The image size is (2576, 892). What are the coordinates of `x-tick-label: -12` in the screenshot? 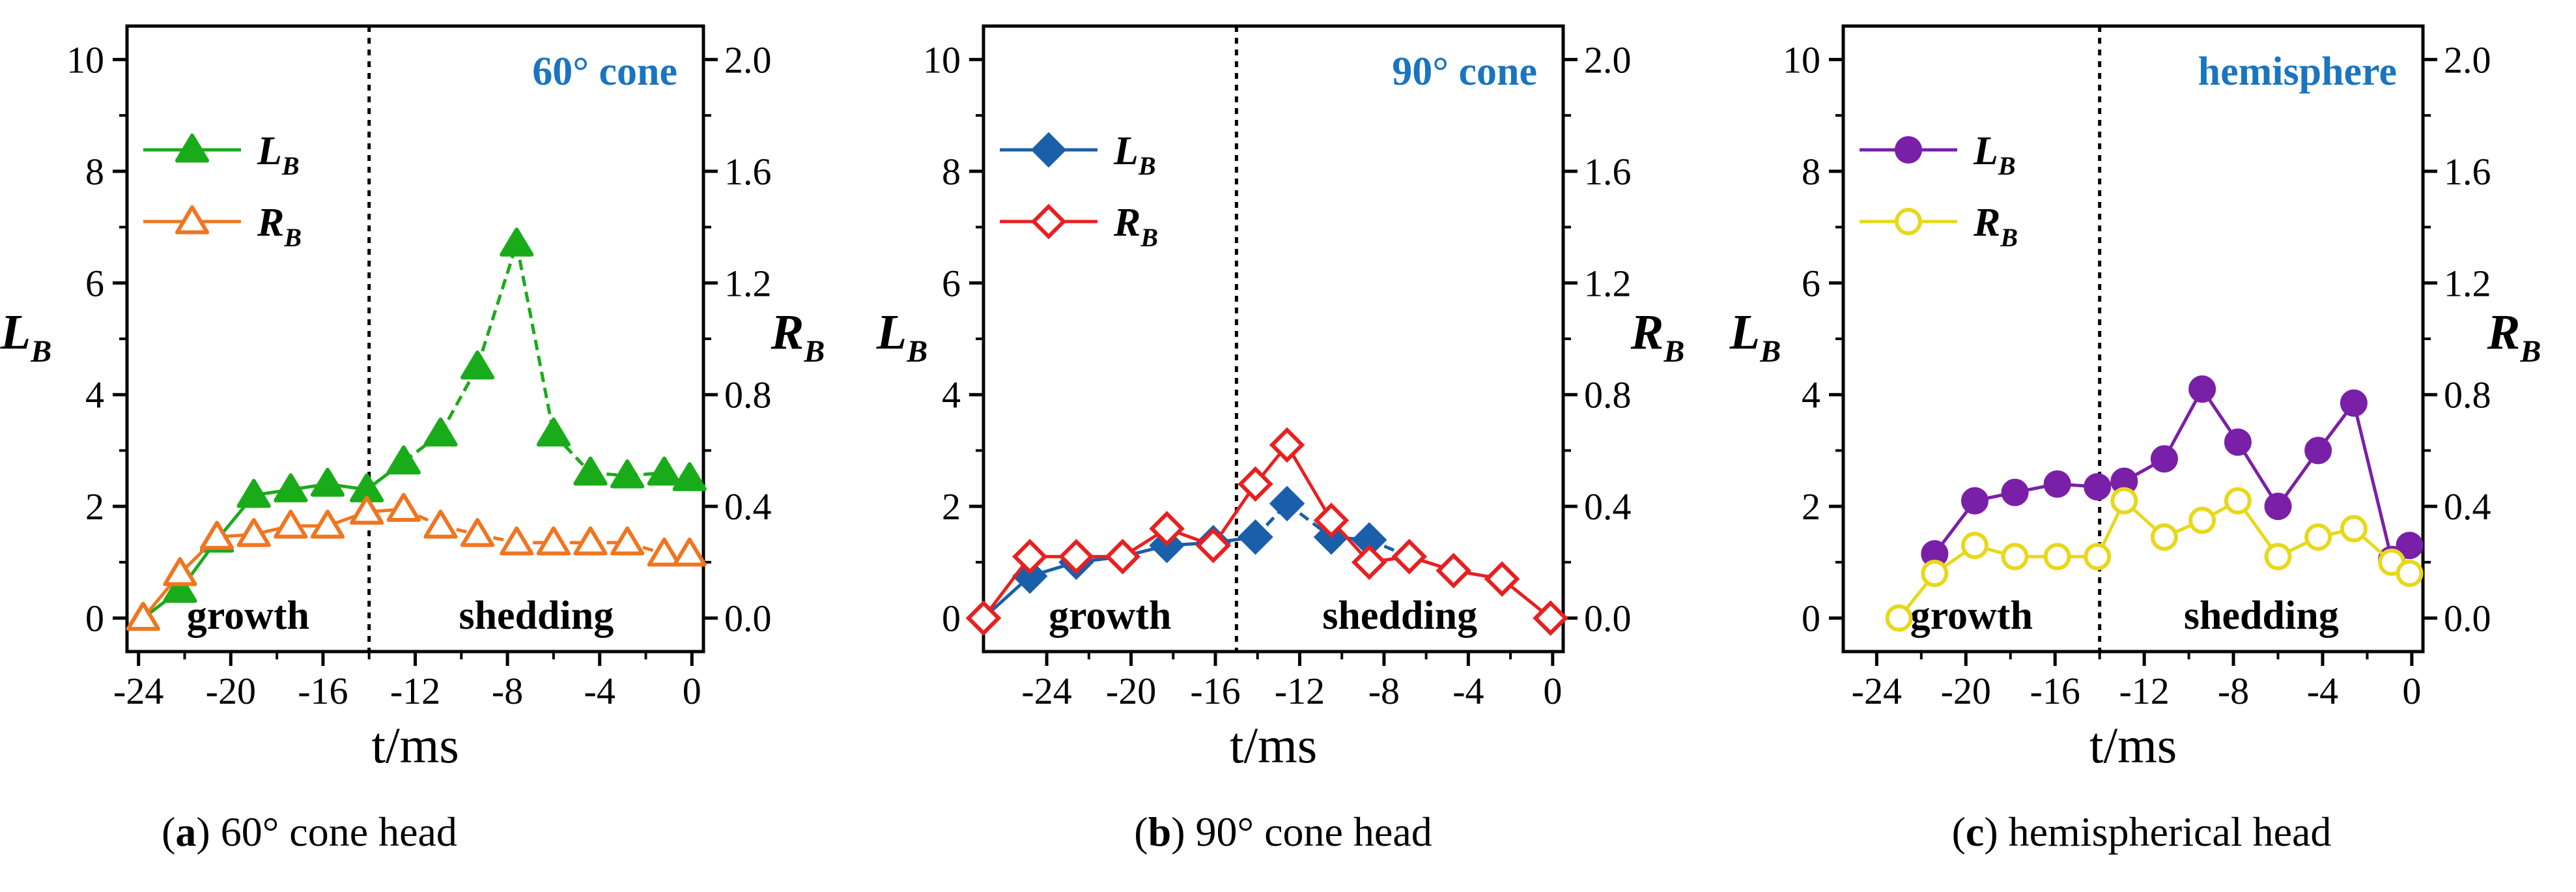 It's located at (2144, 691).